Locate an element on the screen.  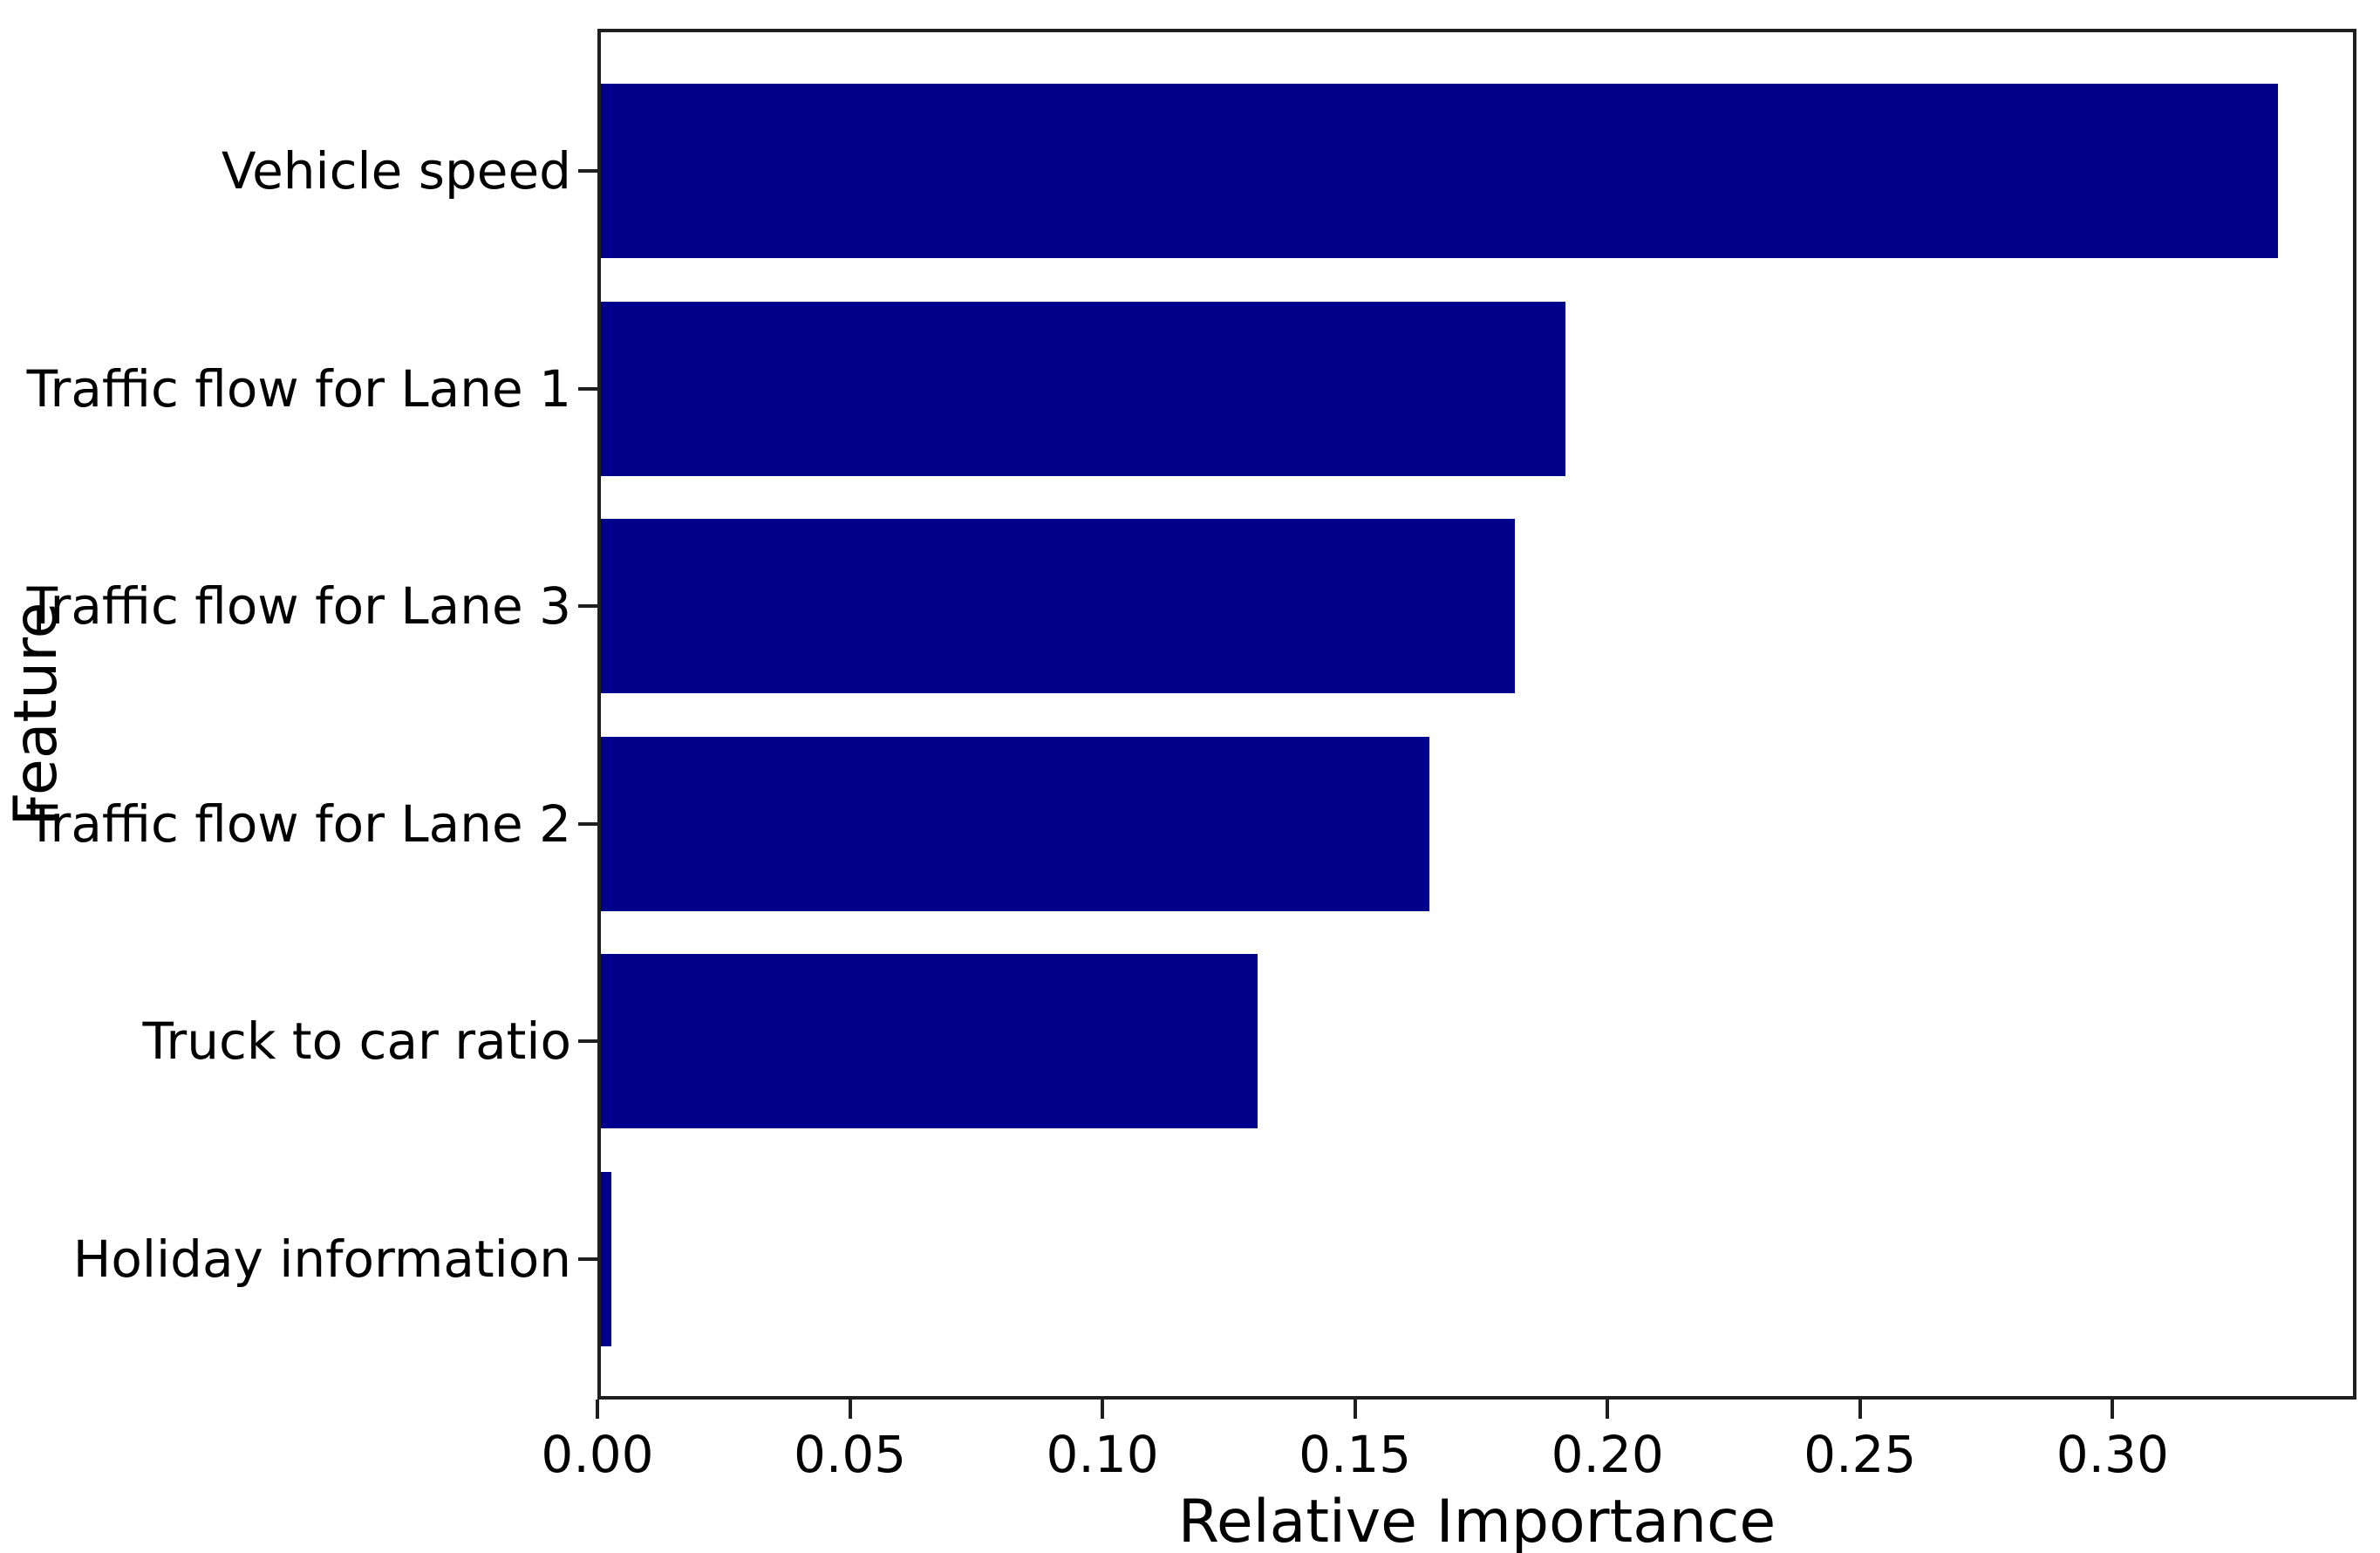
x-tick-label: 0.30 is located at coordinates (2112, 1455).